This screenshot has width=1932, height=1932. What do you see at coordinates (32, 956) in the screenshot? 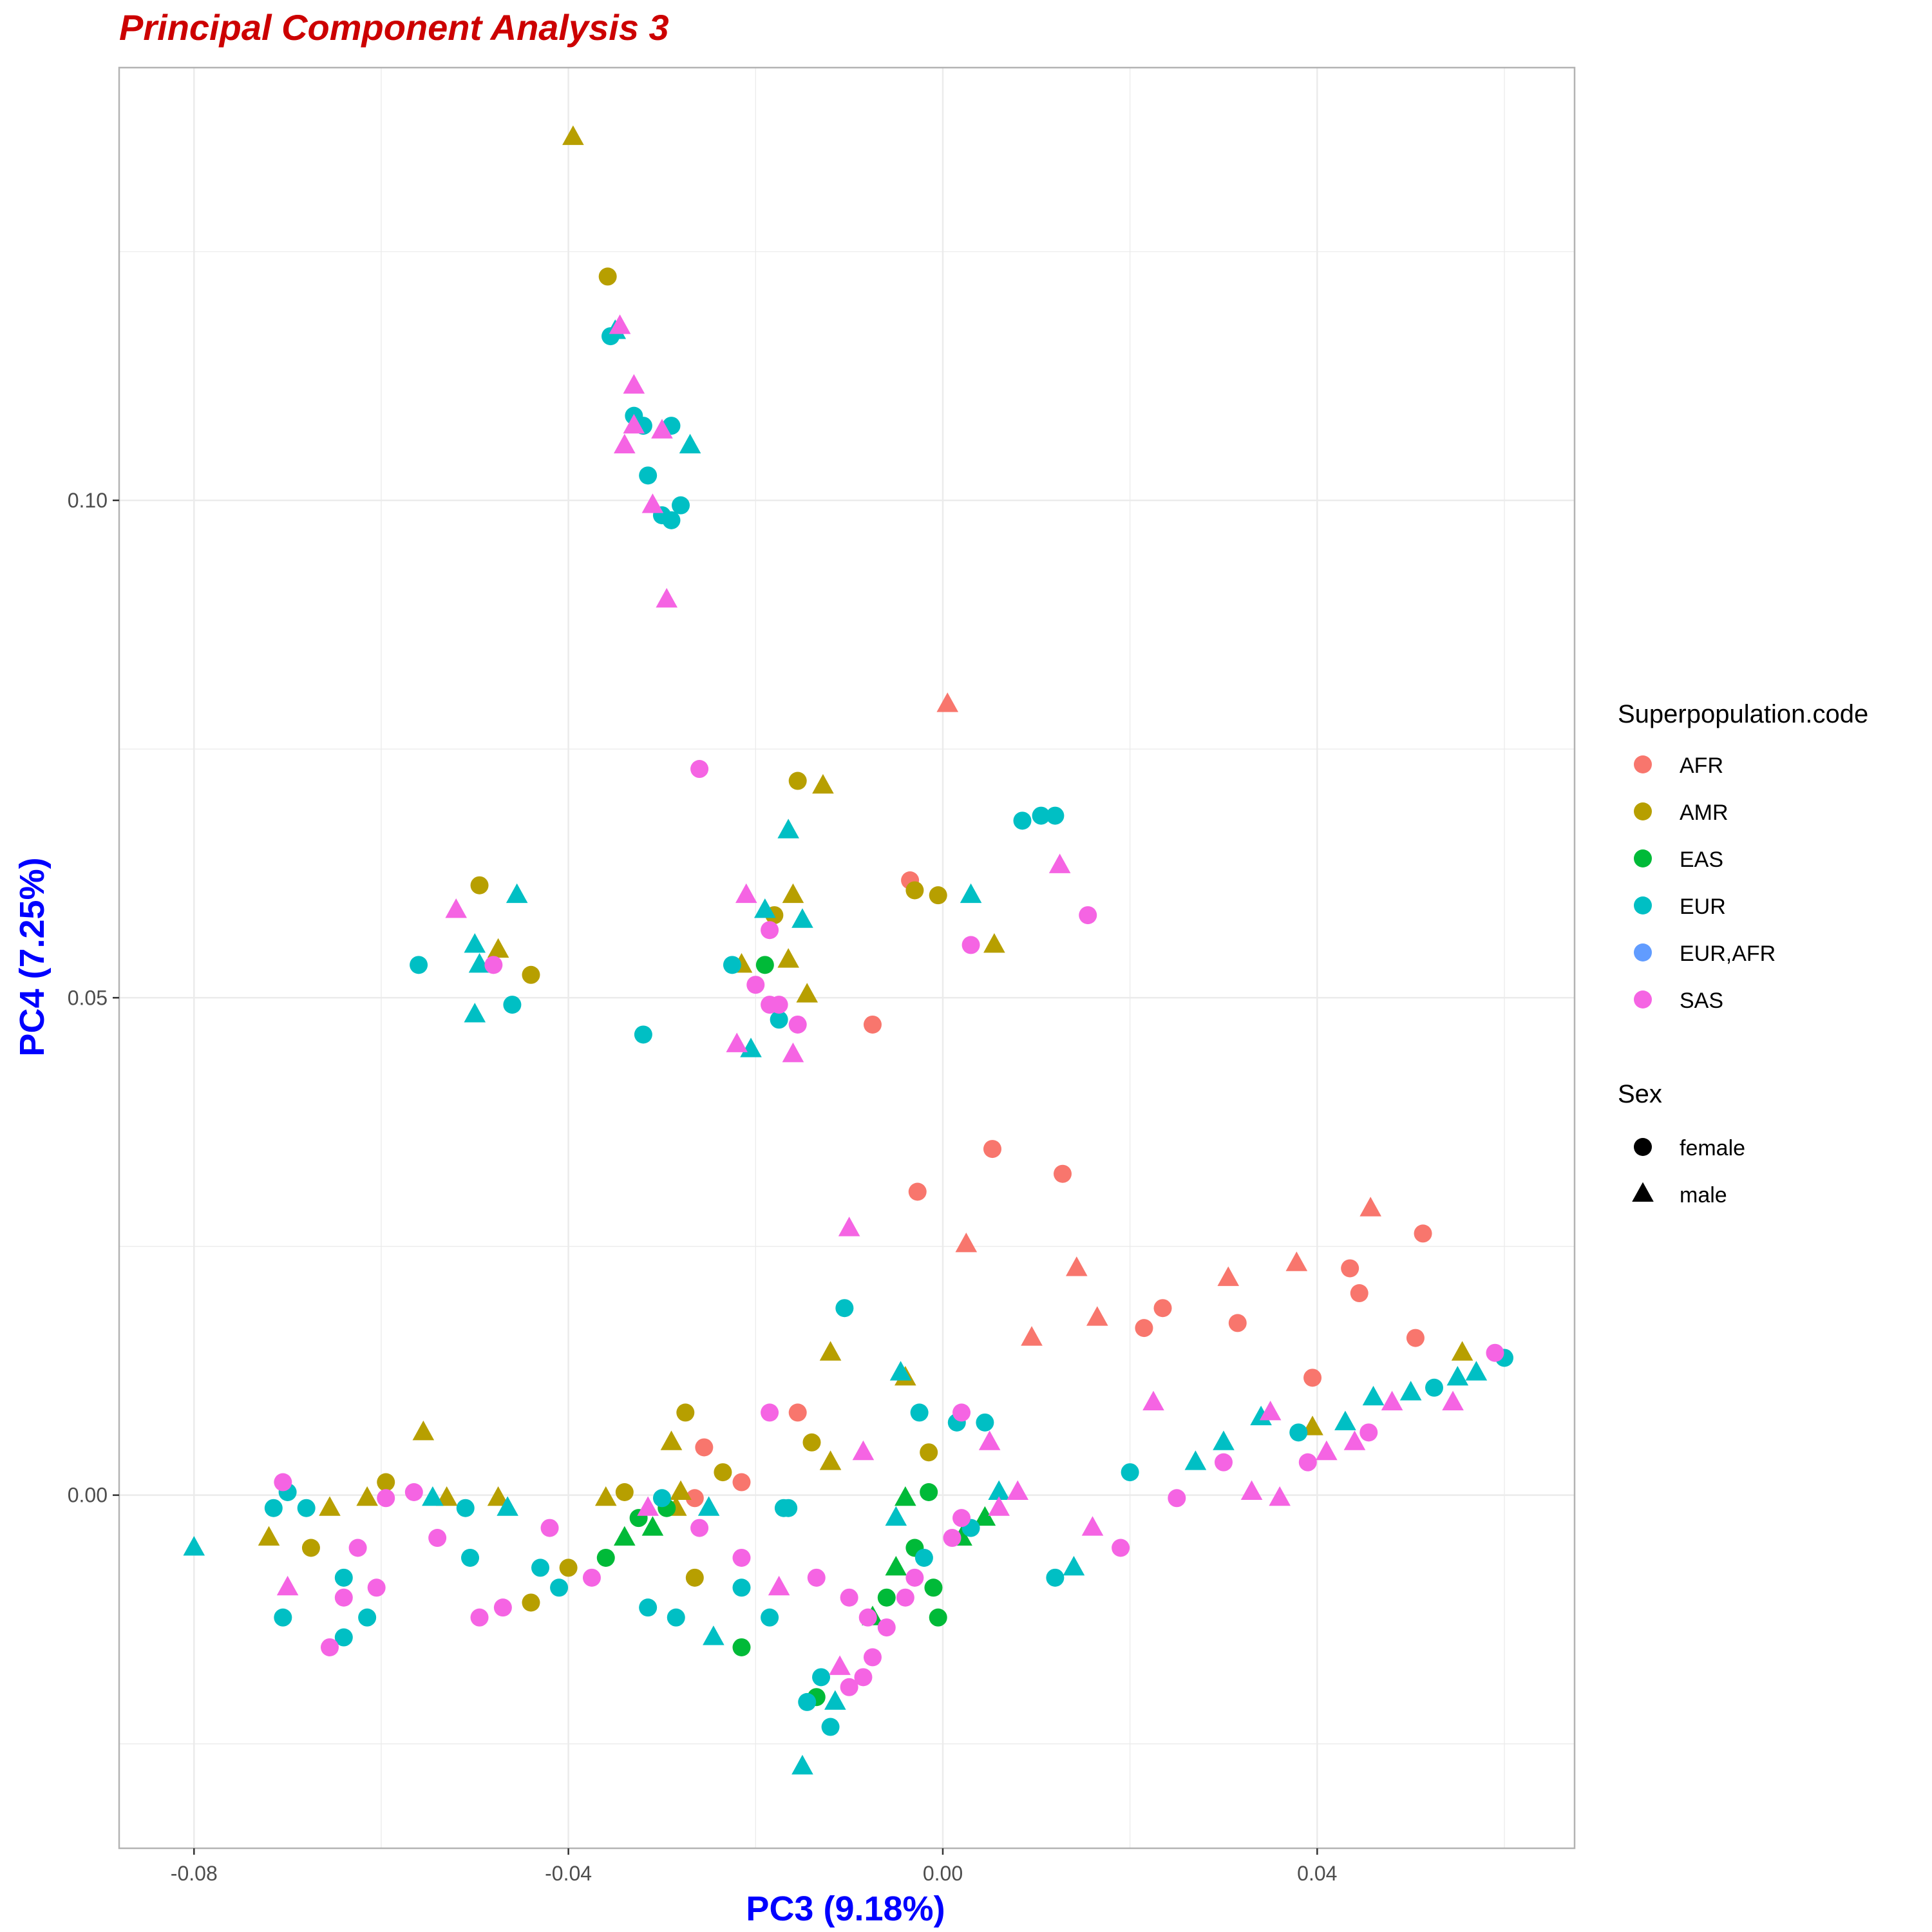
I see `y-axis-title: PC4 (7.25%)` at bounding box center [32, 956].